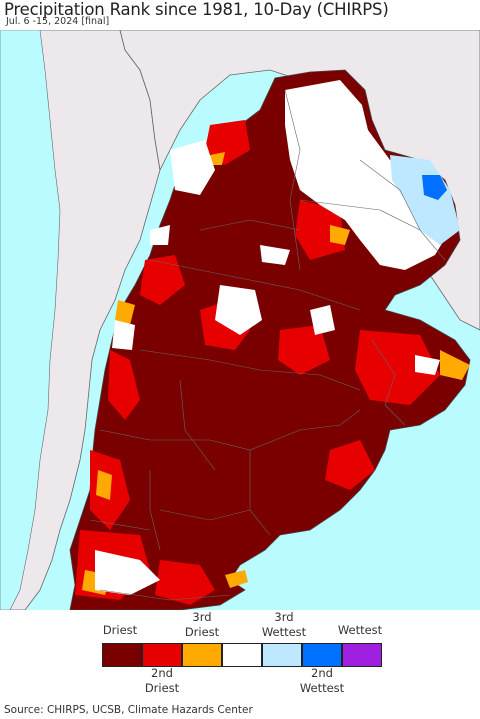 This screenshot has height=719, width=480. Describe the element at coordinates (360, 630) in the screenshot. I see `legend-label-wettest: Wettest` at that location.